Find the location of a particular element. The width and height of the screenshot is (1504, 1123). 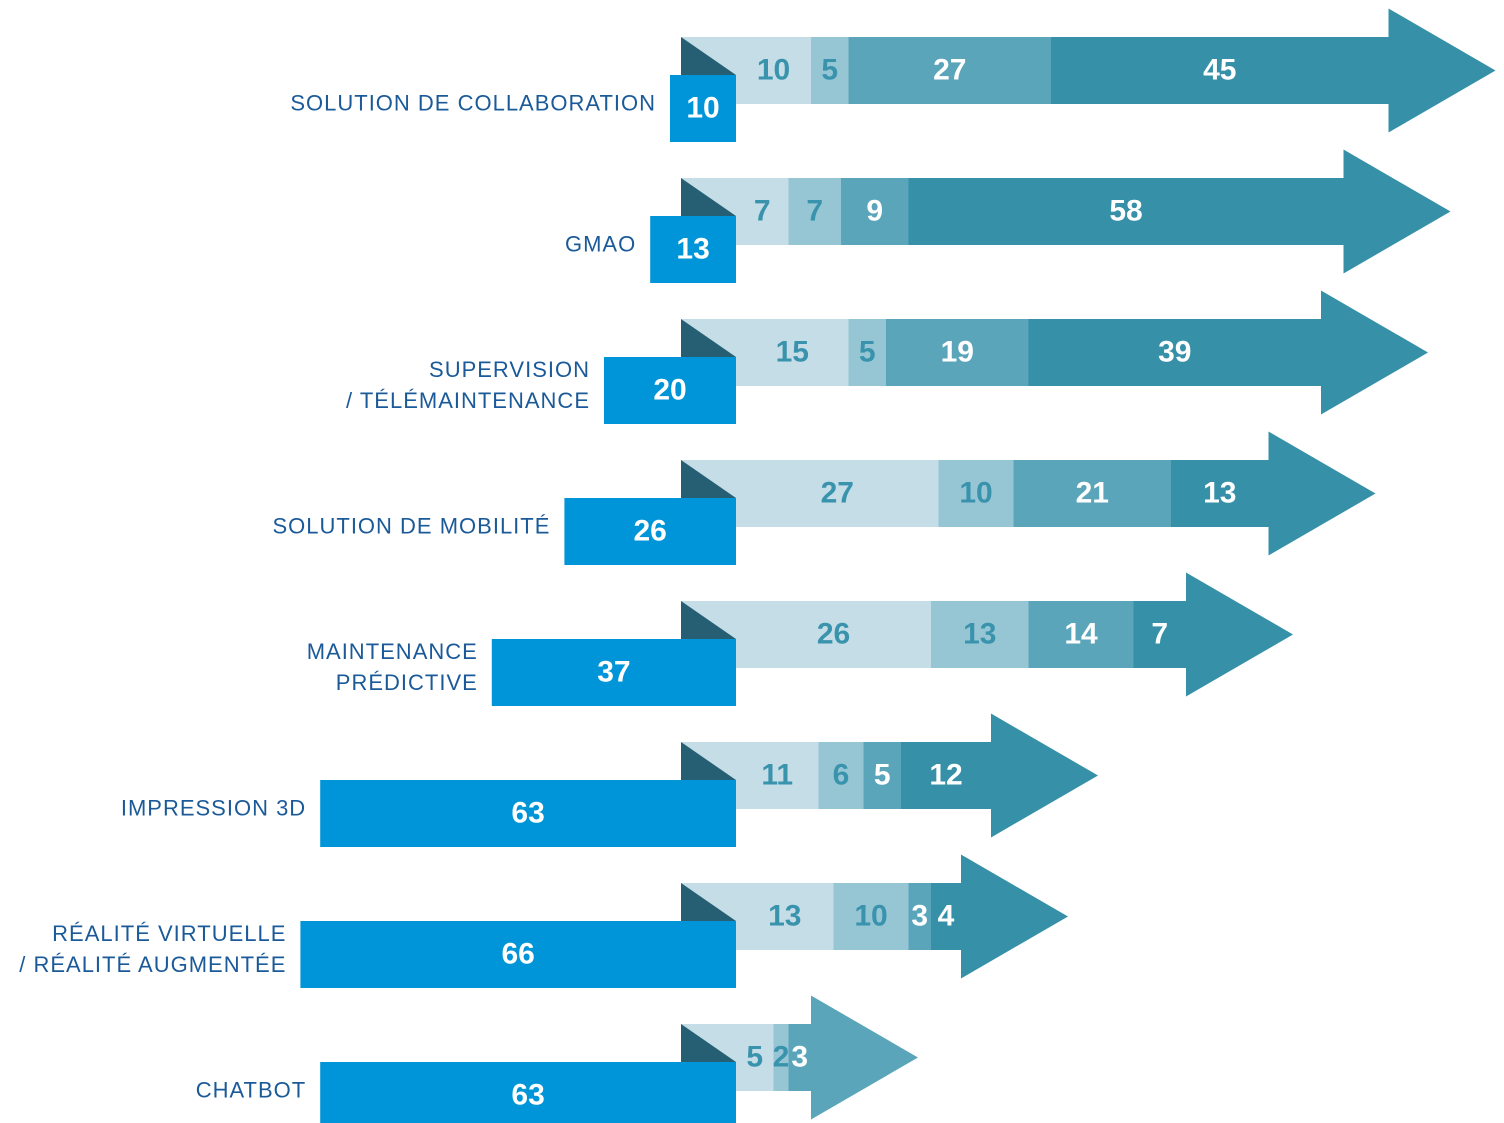

value-label: 9 is located at coordinates (874, 210).